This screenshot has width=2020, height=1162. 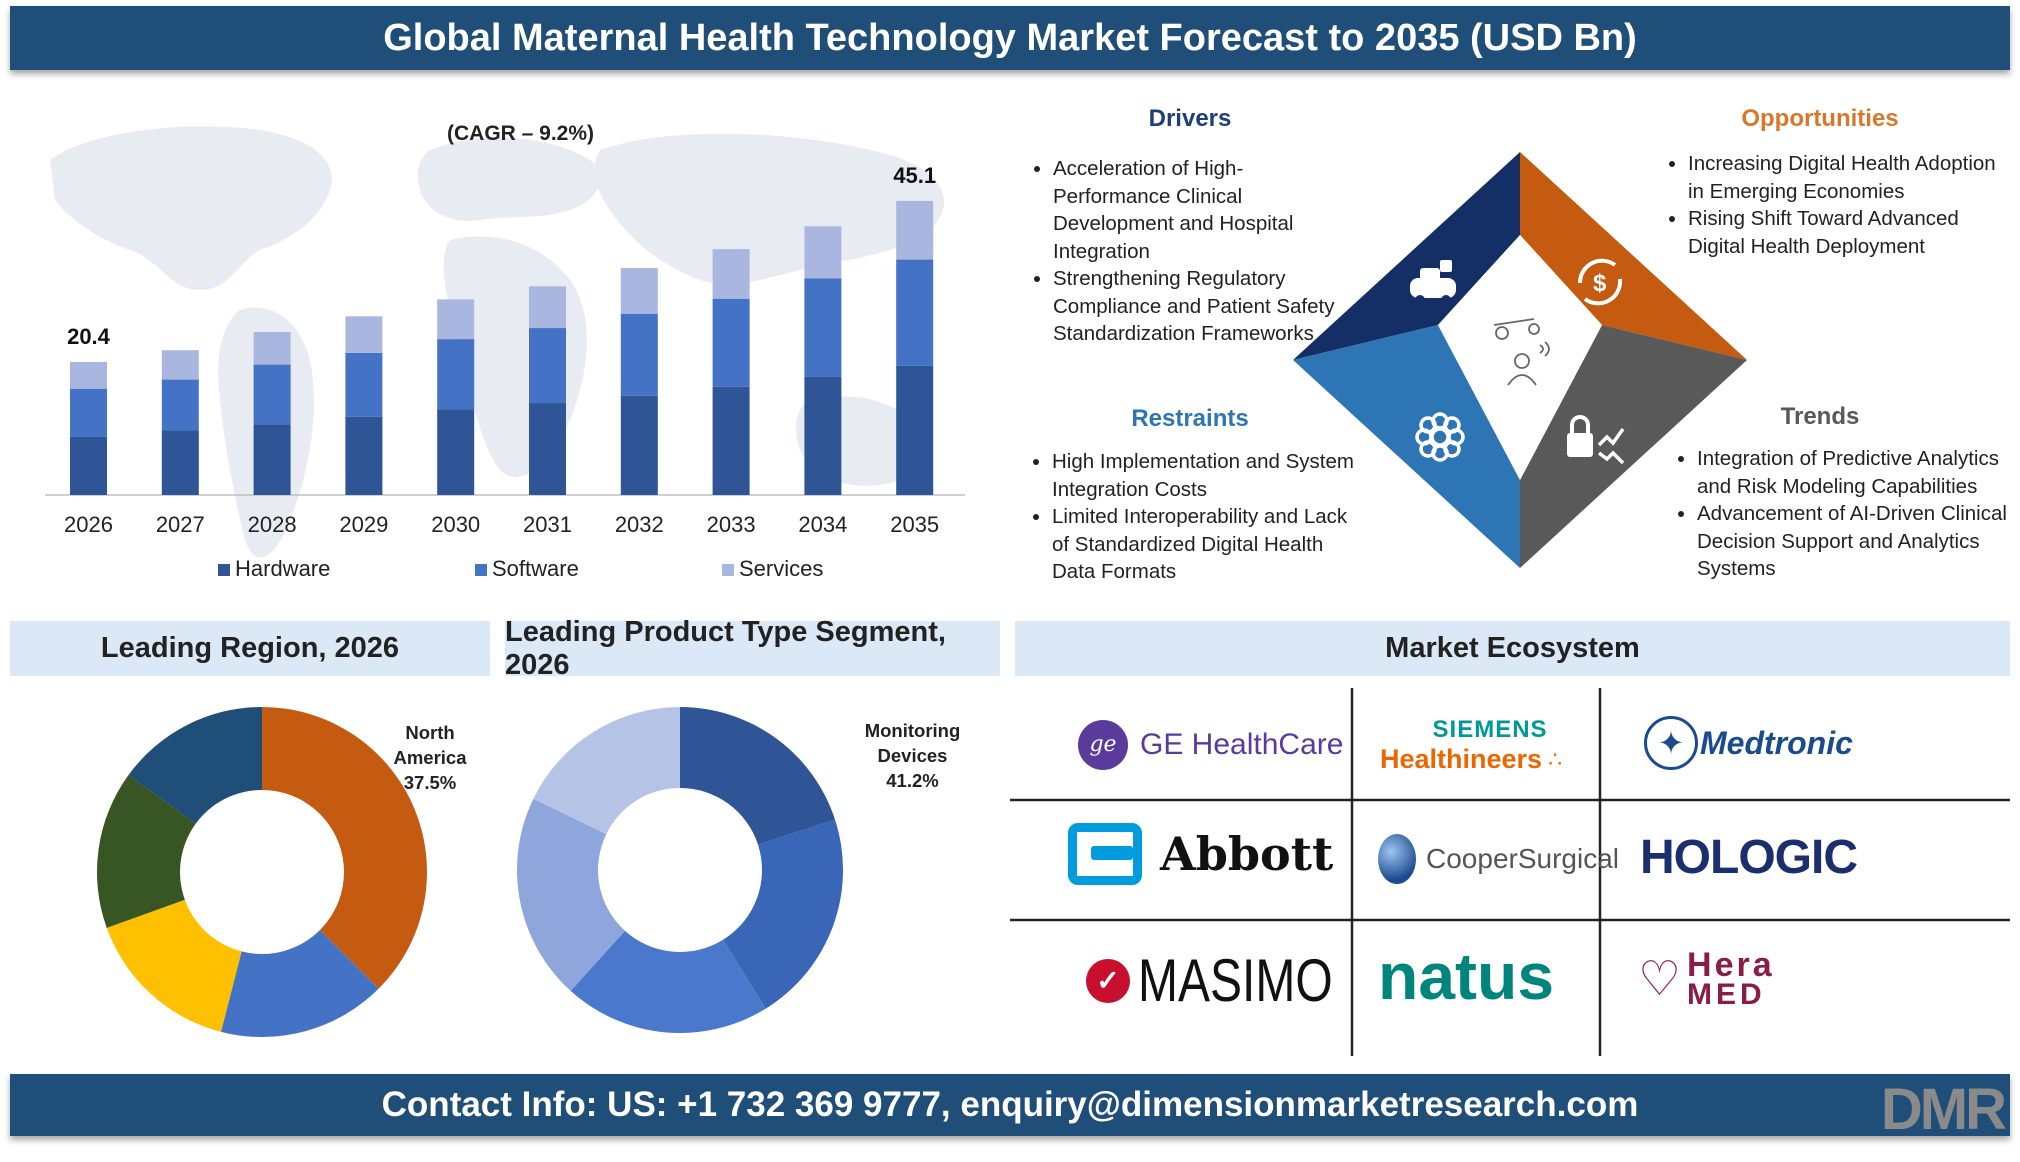 What do you see at coordinates (728, 570) in the screenshot?
I see `legend-swatch-services` at bounding box center [728, 570].